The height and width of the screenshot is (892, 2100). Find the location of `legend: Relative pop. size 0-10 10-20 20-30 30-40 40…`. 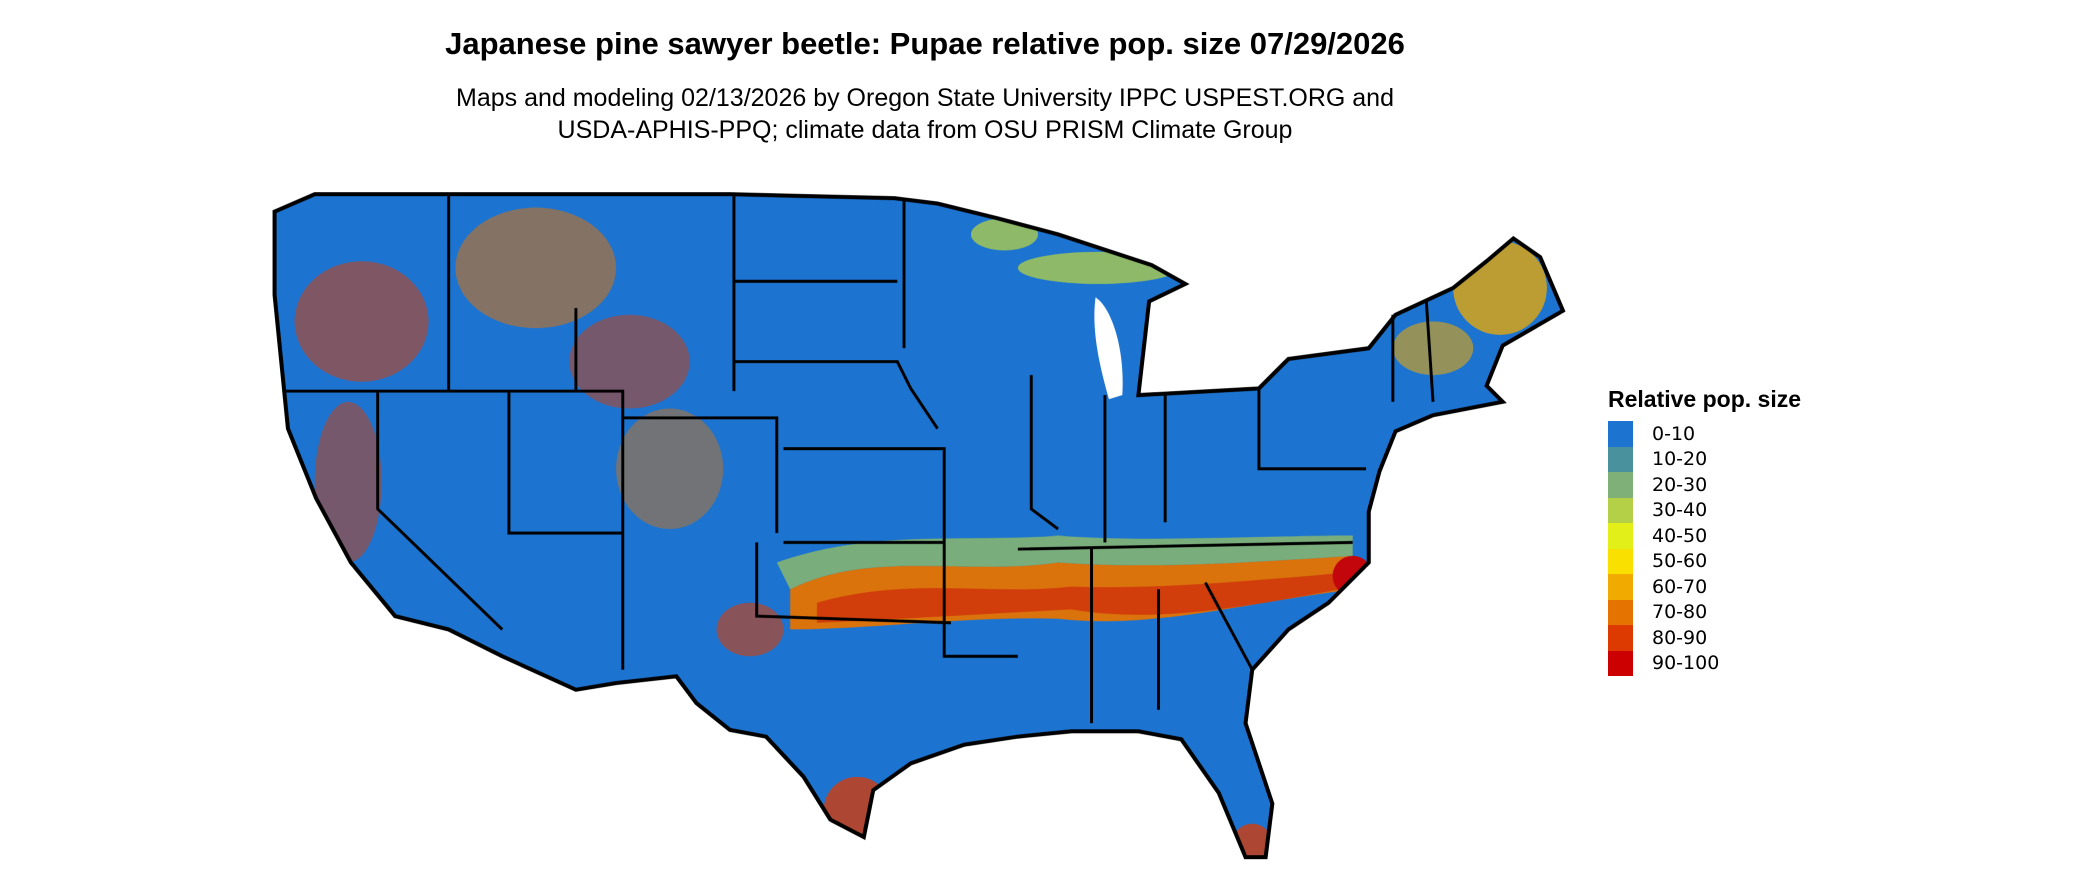

legend: Relative pop. size 0-10 10-20 20-30 30-40 40… is located at coordinates (1704, 531).